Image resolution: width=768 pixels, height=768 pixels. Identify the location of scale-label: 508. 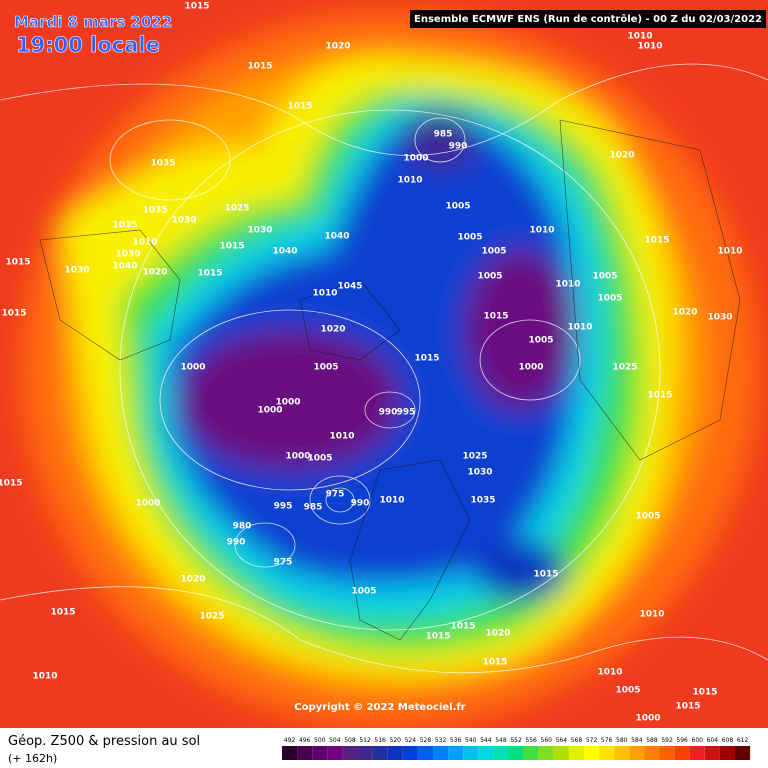
(350, 740).